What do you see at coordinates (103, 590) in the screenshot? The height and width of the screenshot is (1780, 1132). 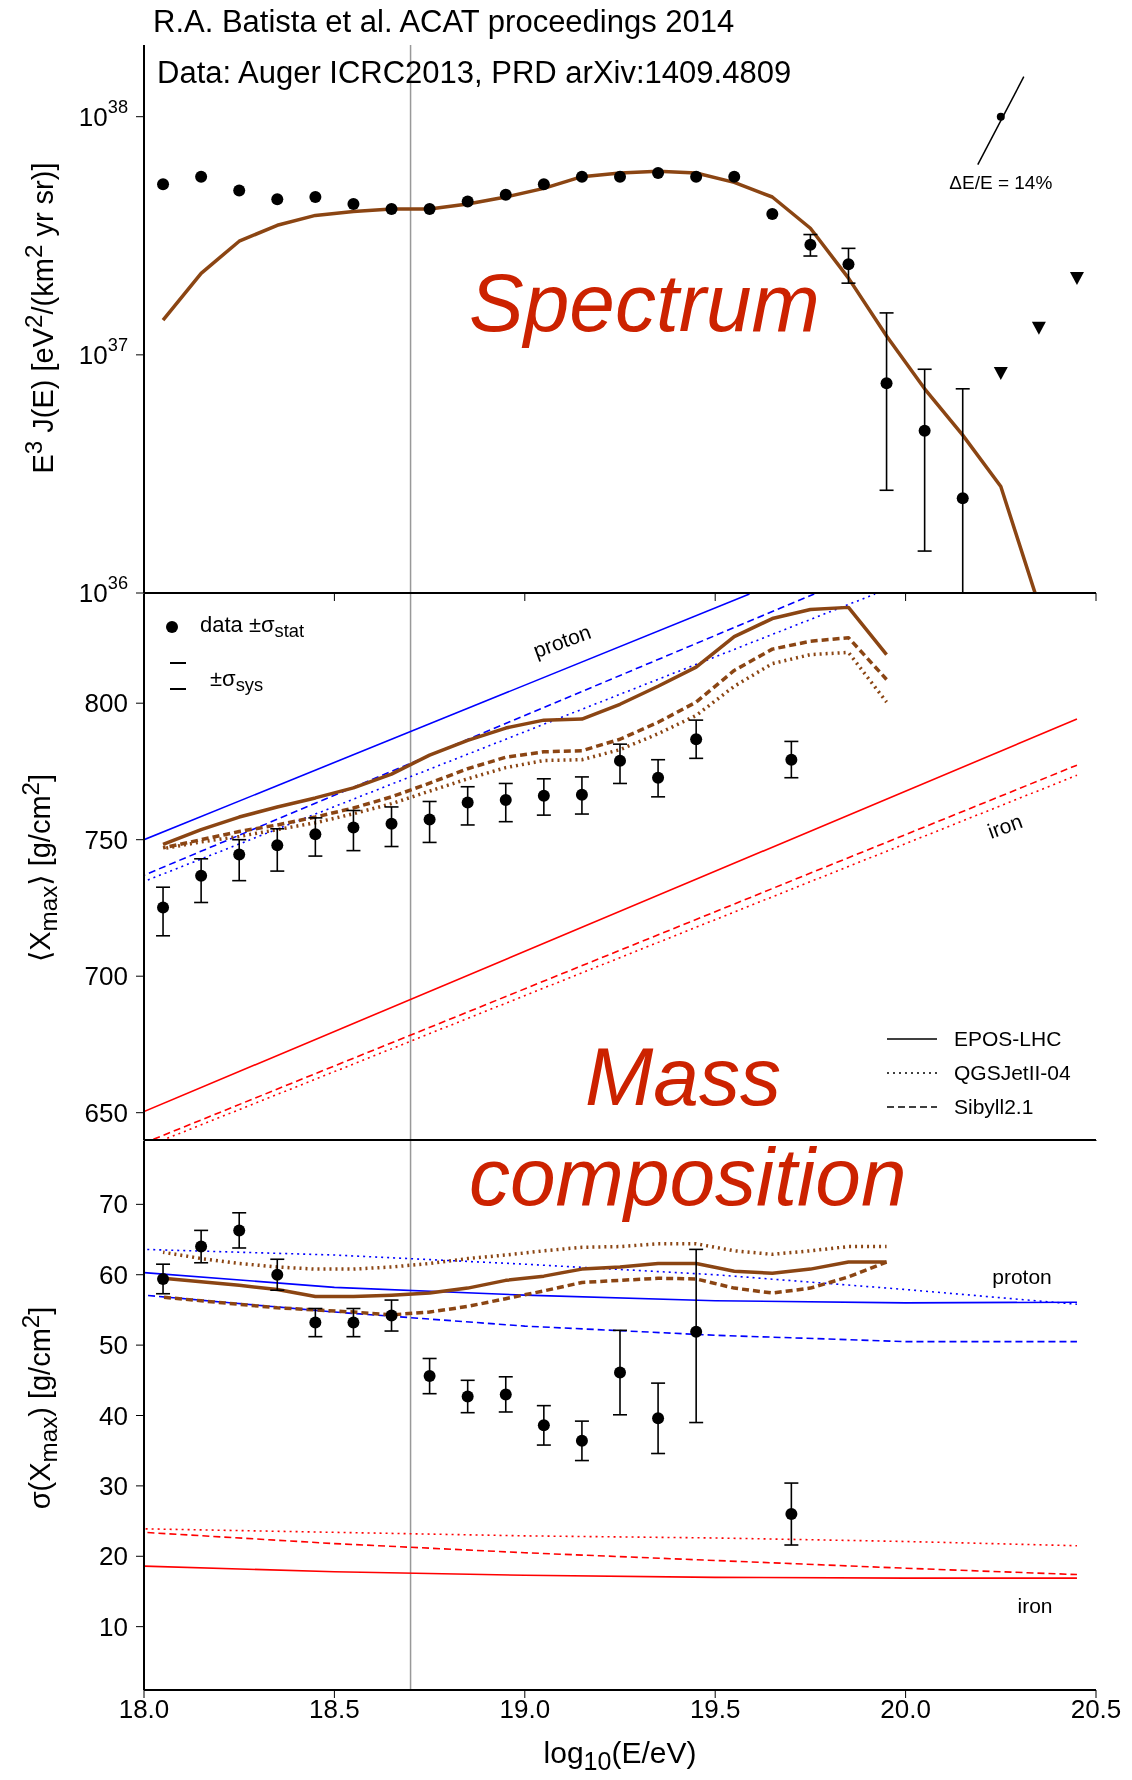 I see `y-tick-label: 10$^{36}$` at bounding box center [103, 590].